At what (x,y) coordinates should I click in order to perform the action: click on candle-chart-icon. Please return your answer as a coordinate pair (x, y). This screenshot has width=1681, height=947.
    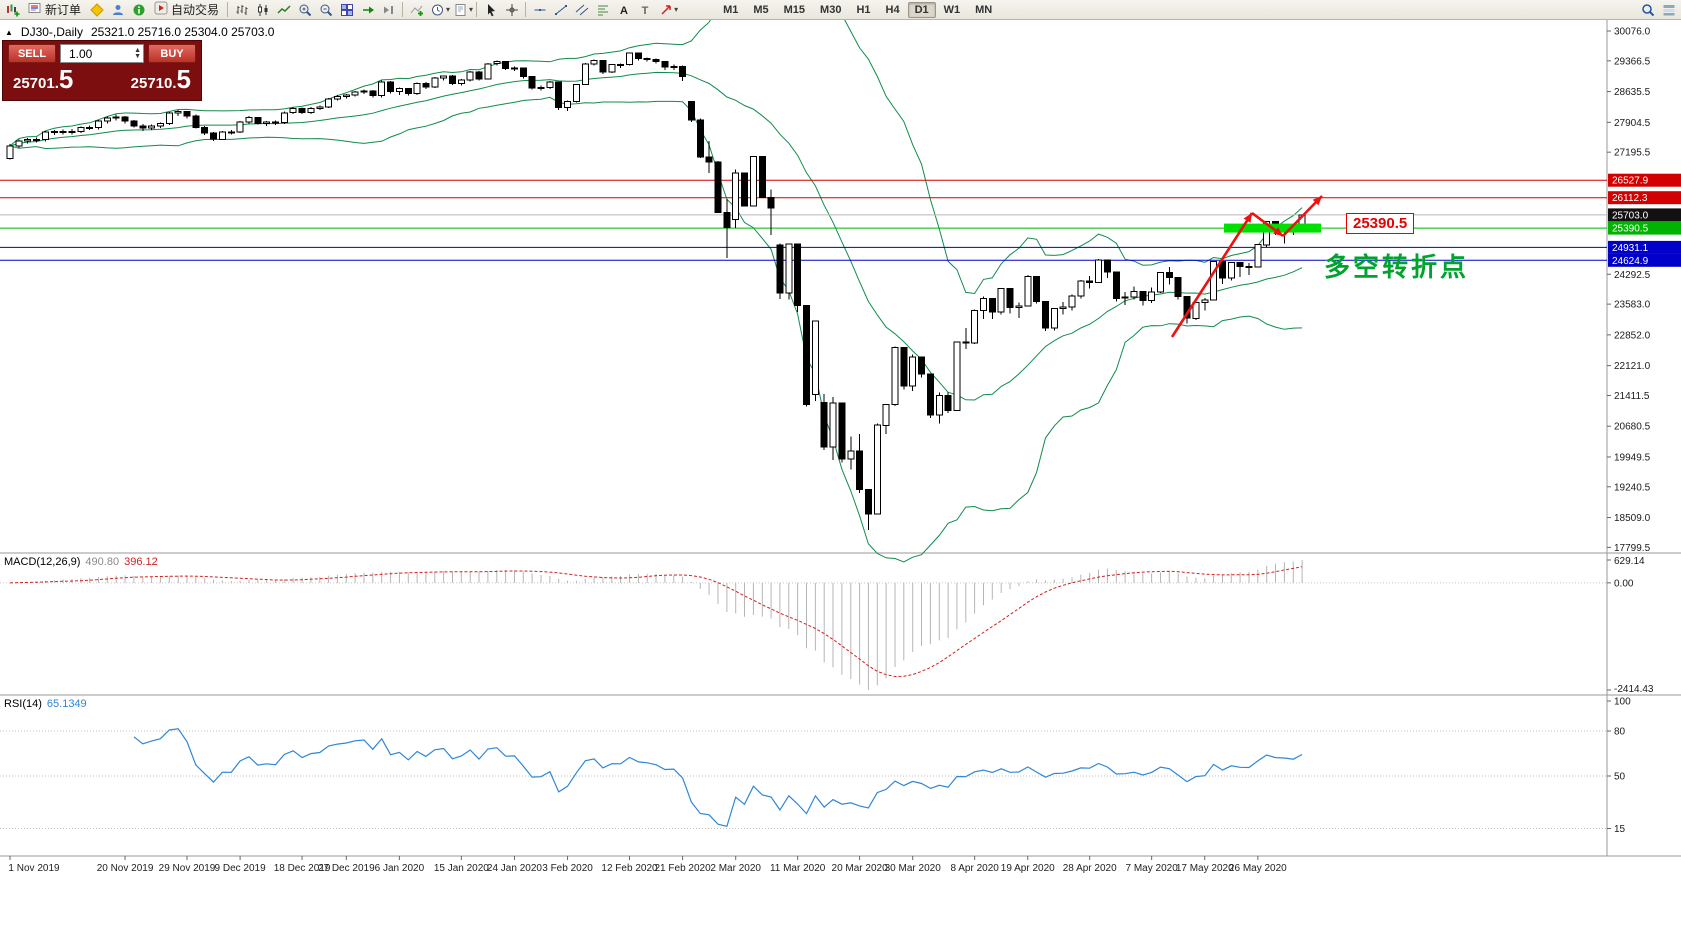
    Looking at the image, I should click on (262, 10).